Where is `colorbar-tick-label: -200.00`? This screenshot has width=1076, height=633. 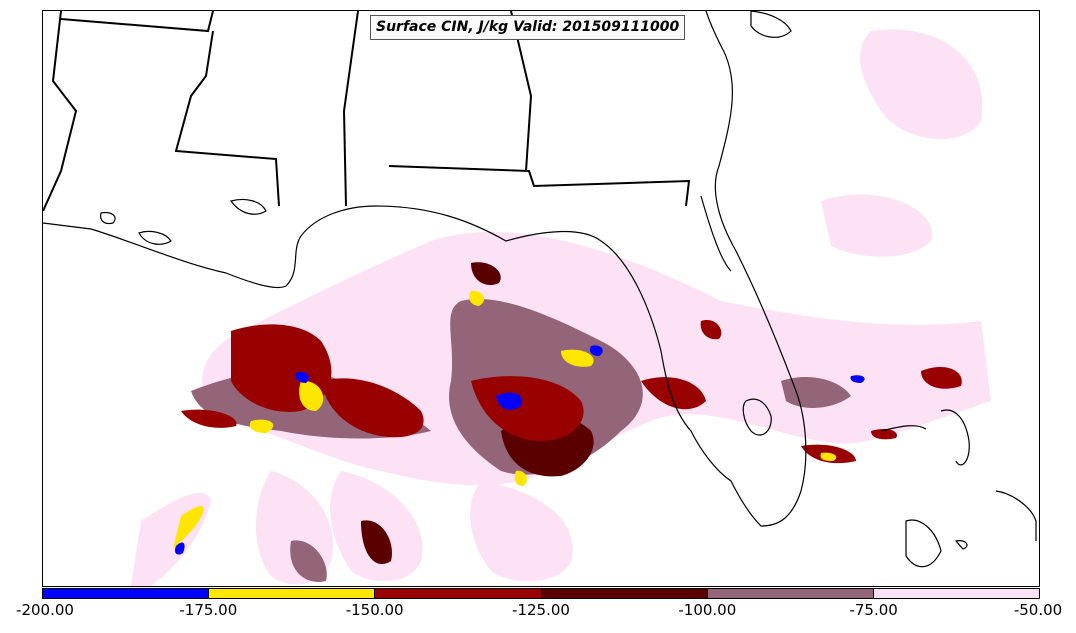 colorbar-tick-label: -200.00 is located at coordinates (45, 610).